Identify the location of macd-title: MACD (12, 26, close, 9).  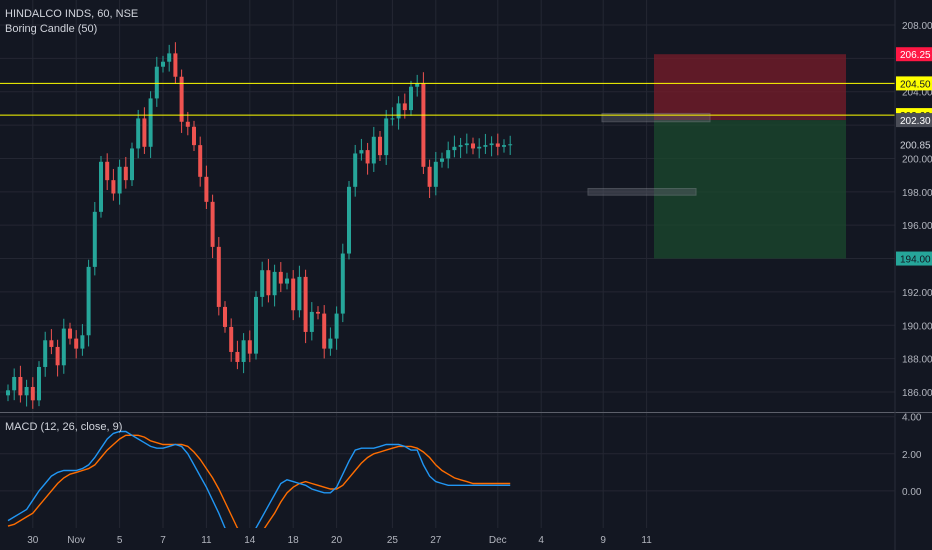
(64, 427).